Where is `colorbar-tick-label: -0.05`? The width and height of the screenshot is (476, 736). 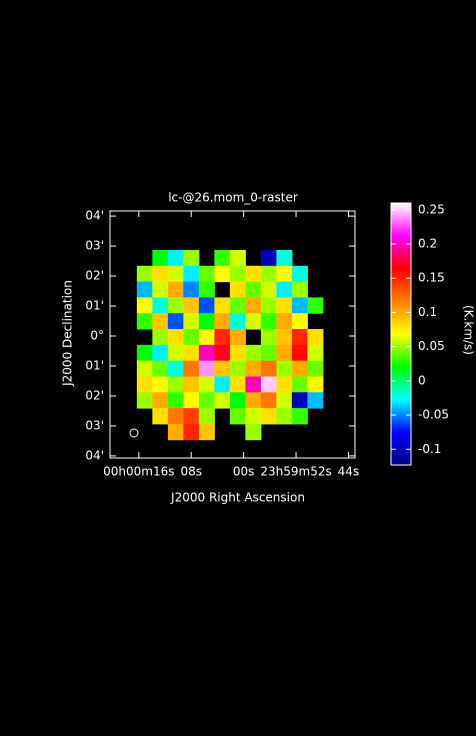
colorbar-tick-label: -0.05 is located at coordinates (433, 415).